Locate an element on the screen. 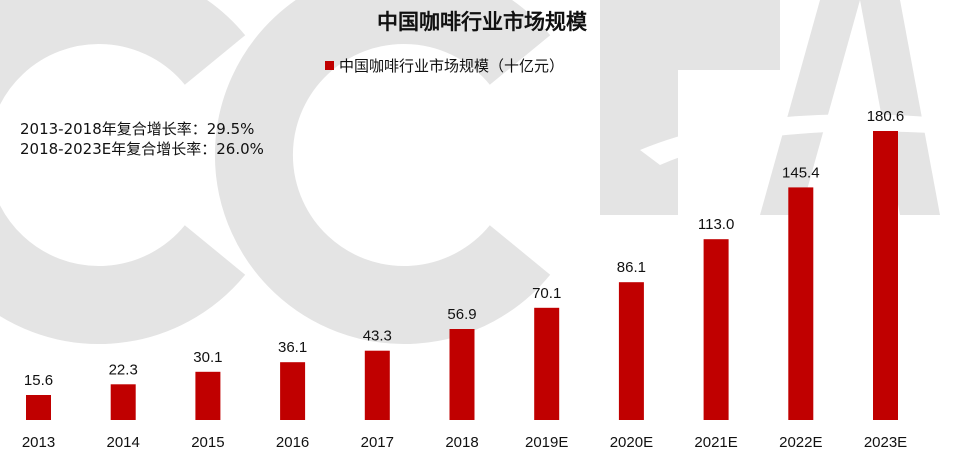 Image resolution: width=964 pixels, height=462 pixels. cagr-note-2013-2018: 2013-2018年复合增长率：29.5% is located at coordinates (137, 129).